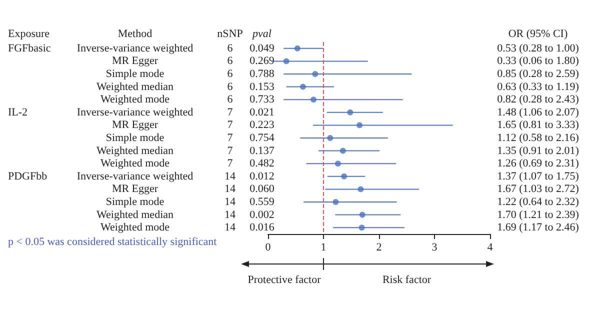 Image resolution: width=600 pixels, height=320 pixels. Describe the element at coordinates (112, 242) in the screenshot. I see `text: p < 0.05 was considered statistically significant` at that location.